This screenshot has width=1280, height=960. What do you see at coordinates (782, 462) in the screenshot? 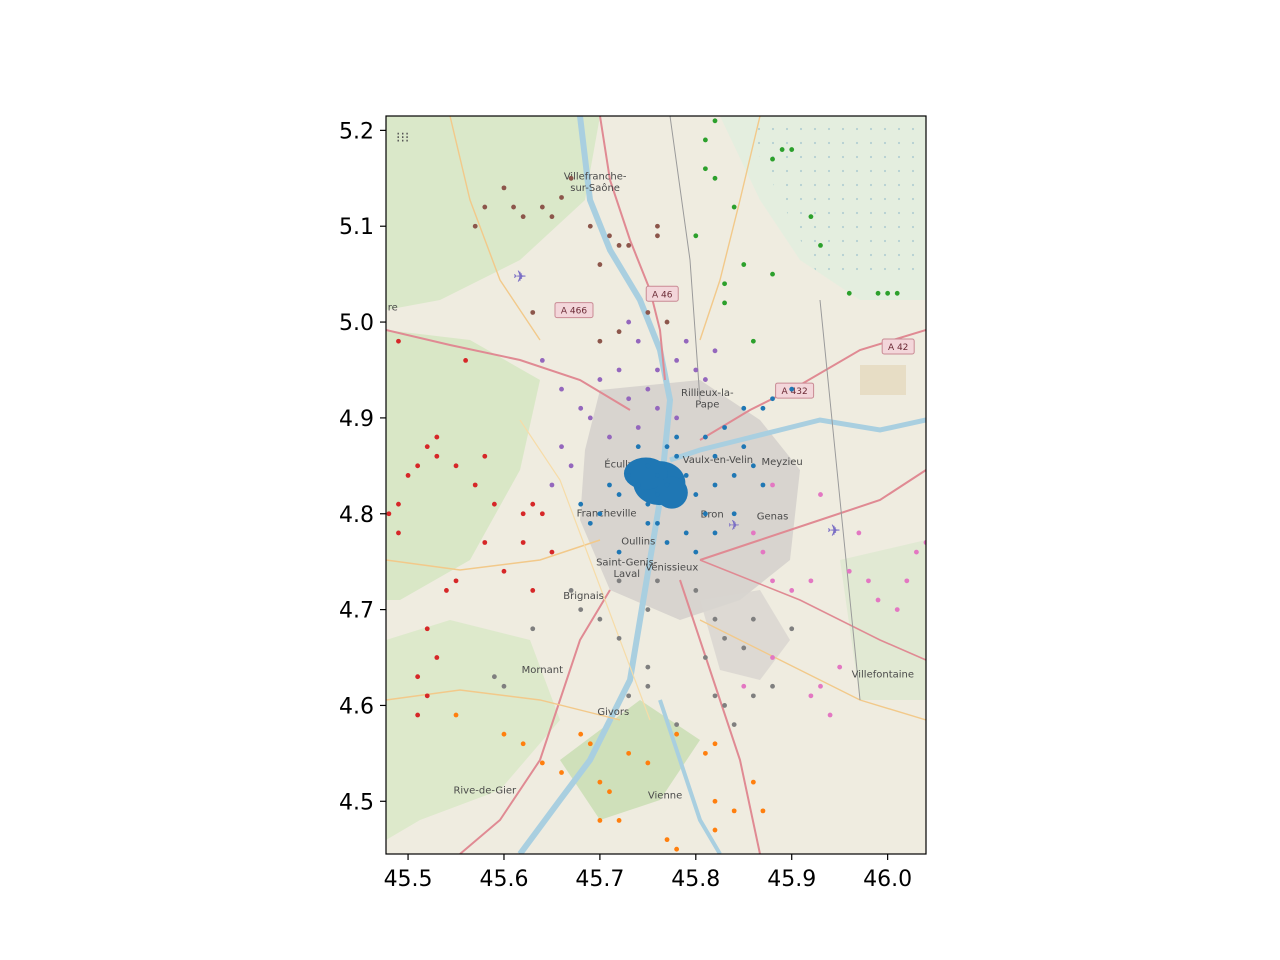
I see `map-label: Meyzieu` at bounding box center [782, 462].